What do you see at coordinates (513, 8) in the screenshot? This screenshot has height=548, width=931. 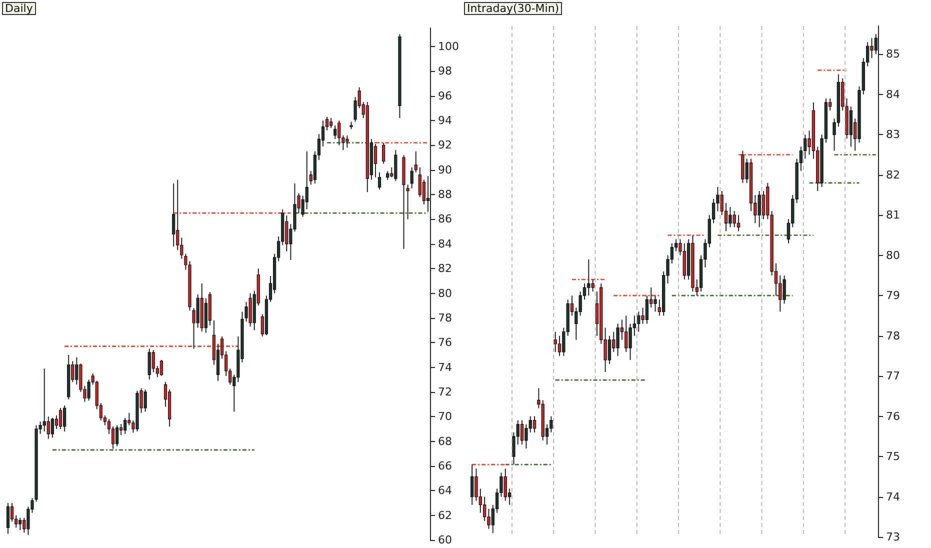 I see `chart-title: Intraday(30-Min)` at bounding box center [513, 8].